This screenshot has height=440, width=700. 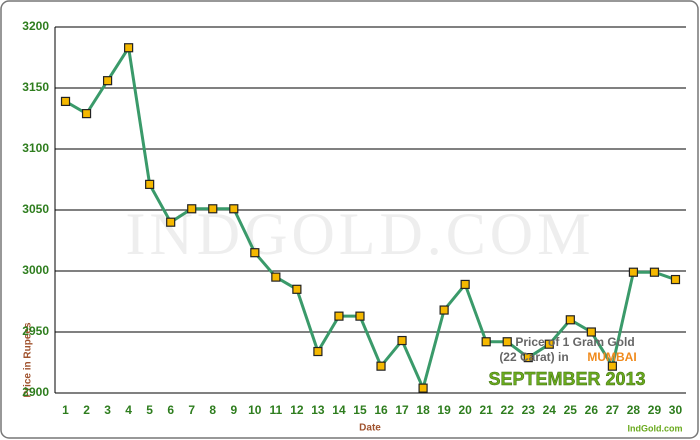 What do you see at coordinates (28, 359) in the screenshot?
I see `y-axis-title: Price in Rupees` at bounding box center [28, 359].